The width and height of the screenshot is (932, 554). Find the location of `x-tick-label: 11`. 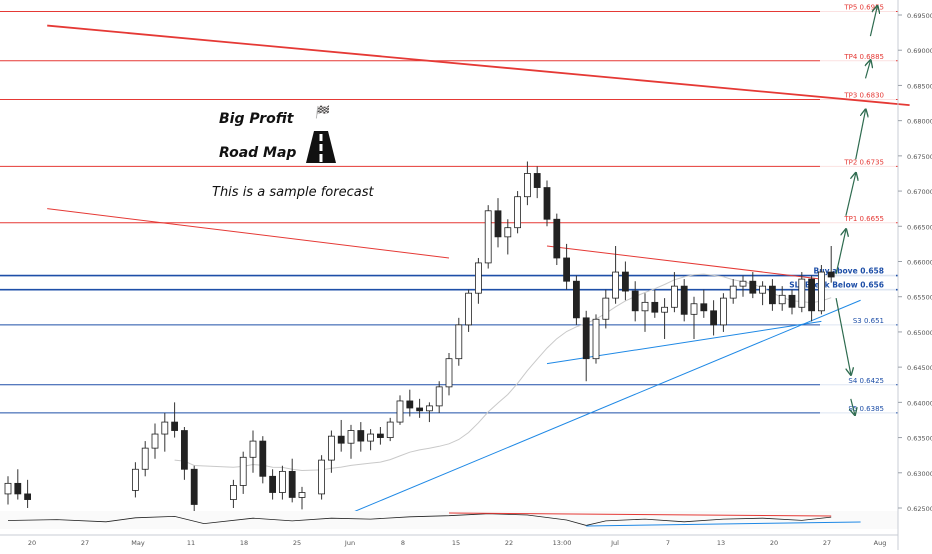

x-tick-label: 11 is located at coordinates (191, 543).